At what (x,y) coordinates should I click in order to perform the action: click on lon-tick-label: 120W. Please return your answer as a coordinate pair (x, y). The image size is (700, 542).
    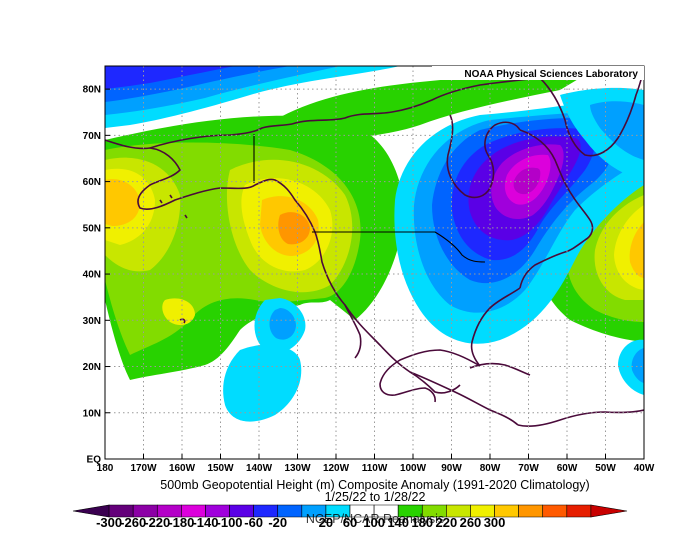
    Looking at the image, I should click on (336, 468).